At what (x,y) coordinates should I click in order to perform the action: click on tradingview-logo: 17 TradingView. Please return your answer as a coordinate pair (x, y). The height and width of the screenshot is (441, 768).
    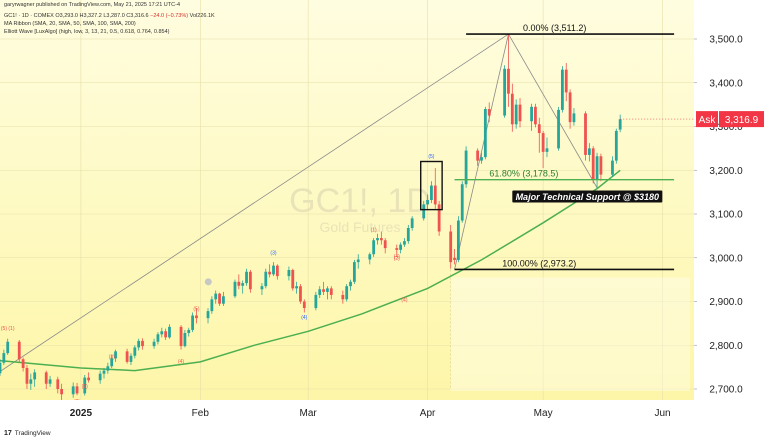
    Looking at the image, I should click on (27, 433).